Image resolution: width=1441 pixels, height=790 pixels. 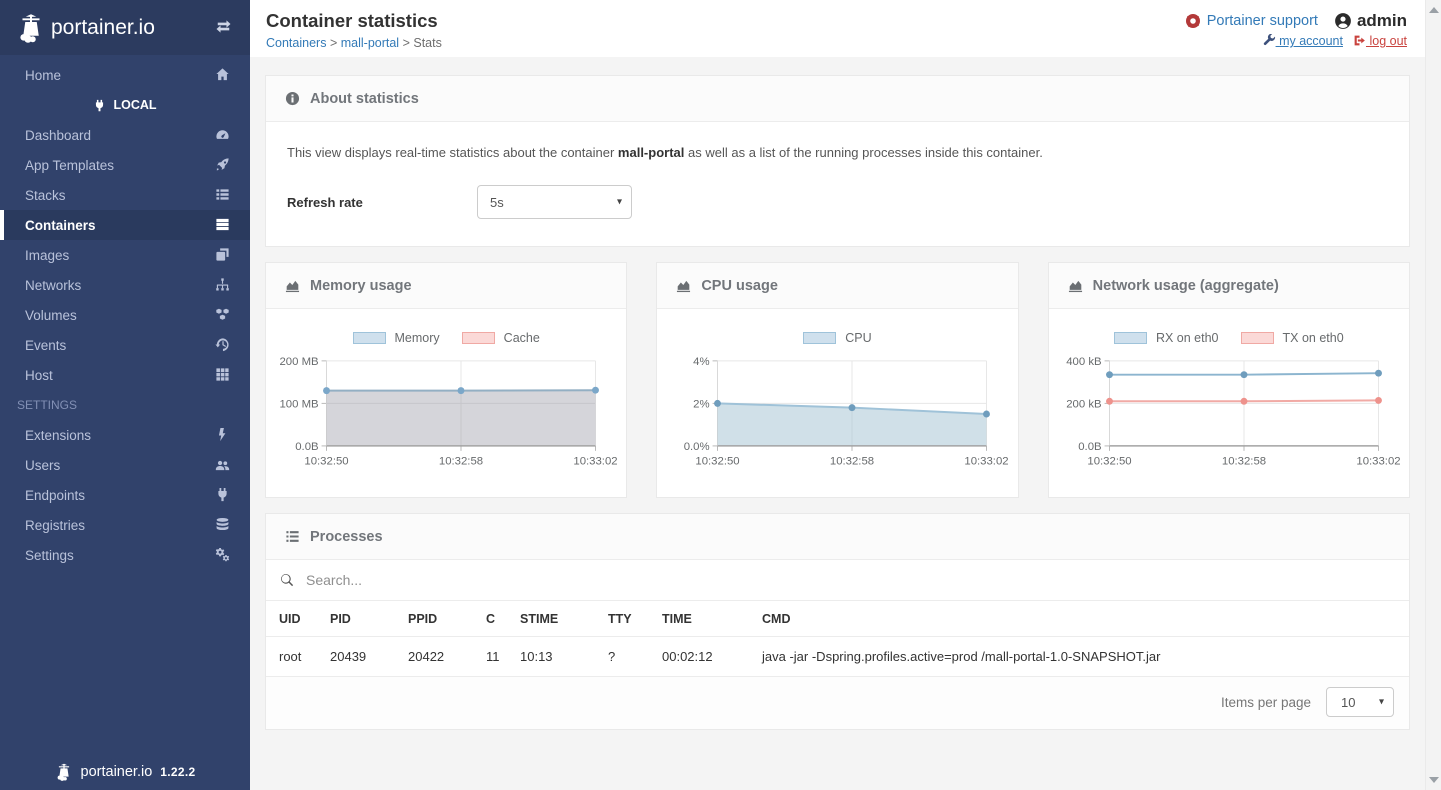 I want to click on processes-panel-title: Processes, so click(x=346, y=536).